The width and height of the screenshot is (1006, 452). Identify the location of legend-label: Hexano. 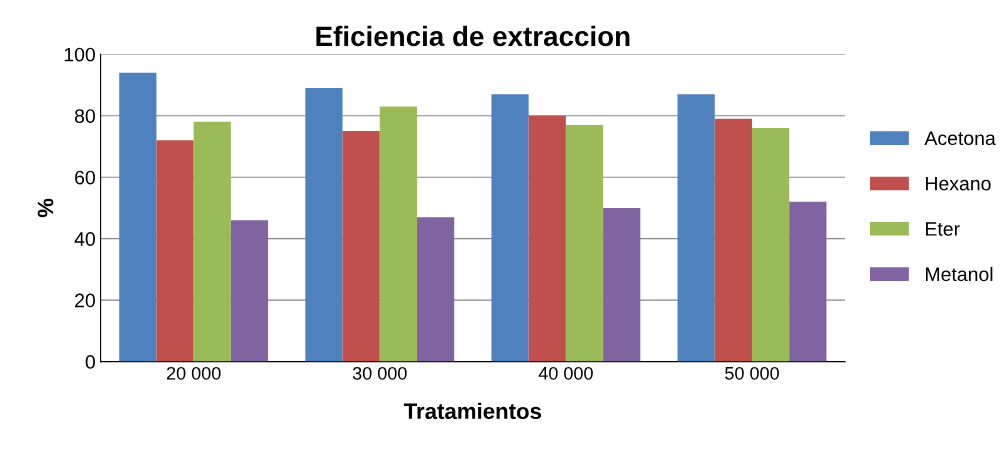
(958, 183).